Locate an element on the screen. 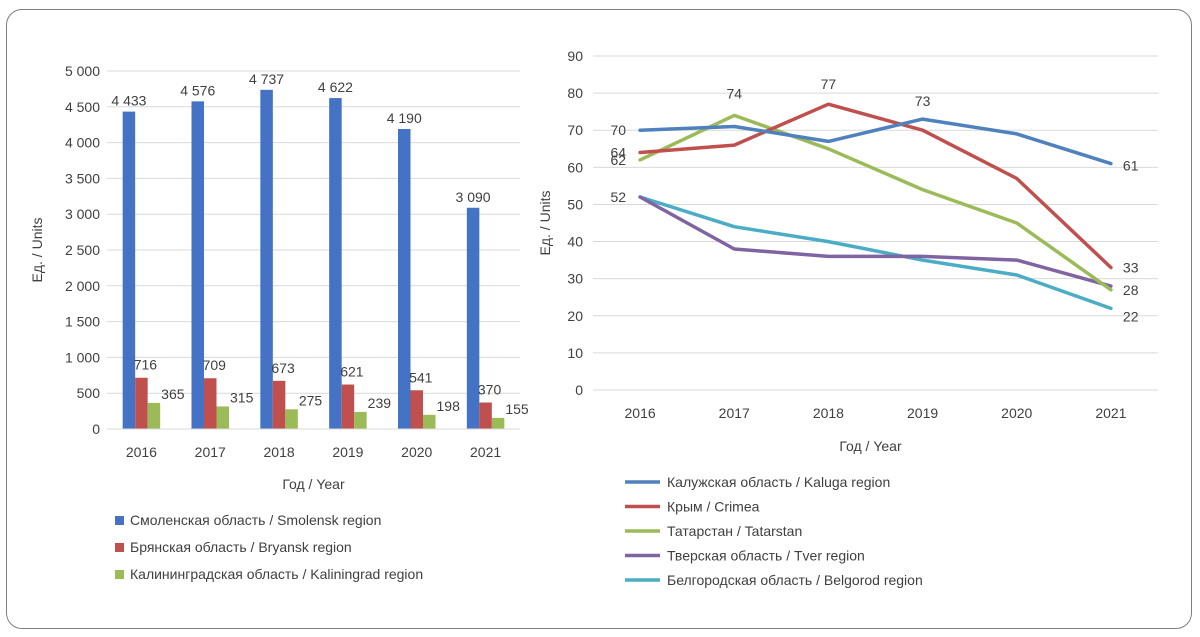  y-tick-label: 500 is located at coordinates (89, 393).